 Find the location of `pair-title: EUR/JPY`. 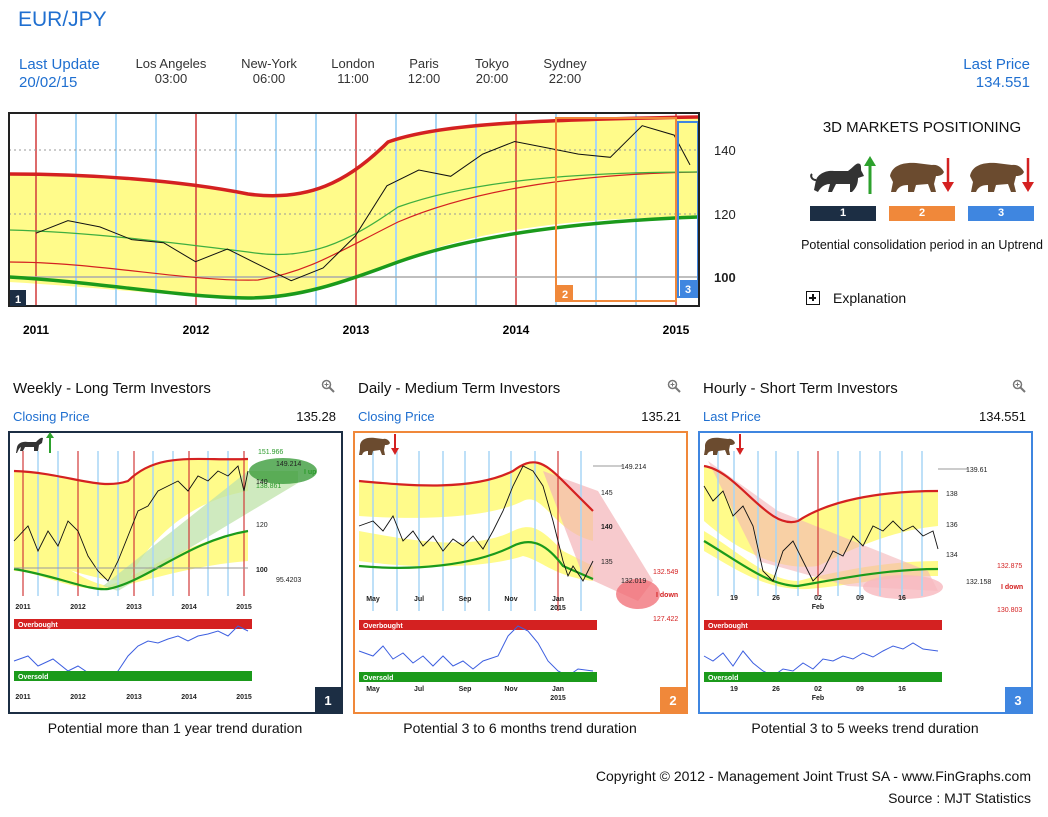

pair-title: EUR/JPY is located at coordinates (62, 19).